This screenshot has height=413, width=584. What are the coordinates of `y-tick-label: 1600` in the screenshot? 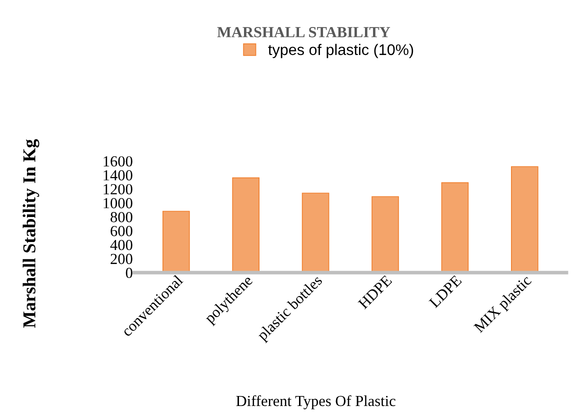 It's located at (118, 161).